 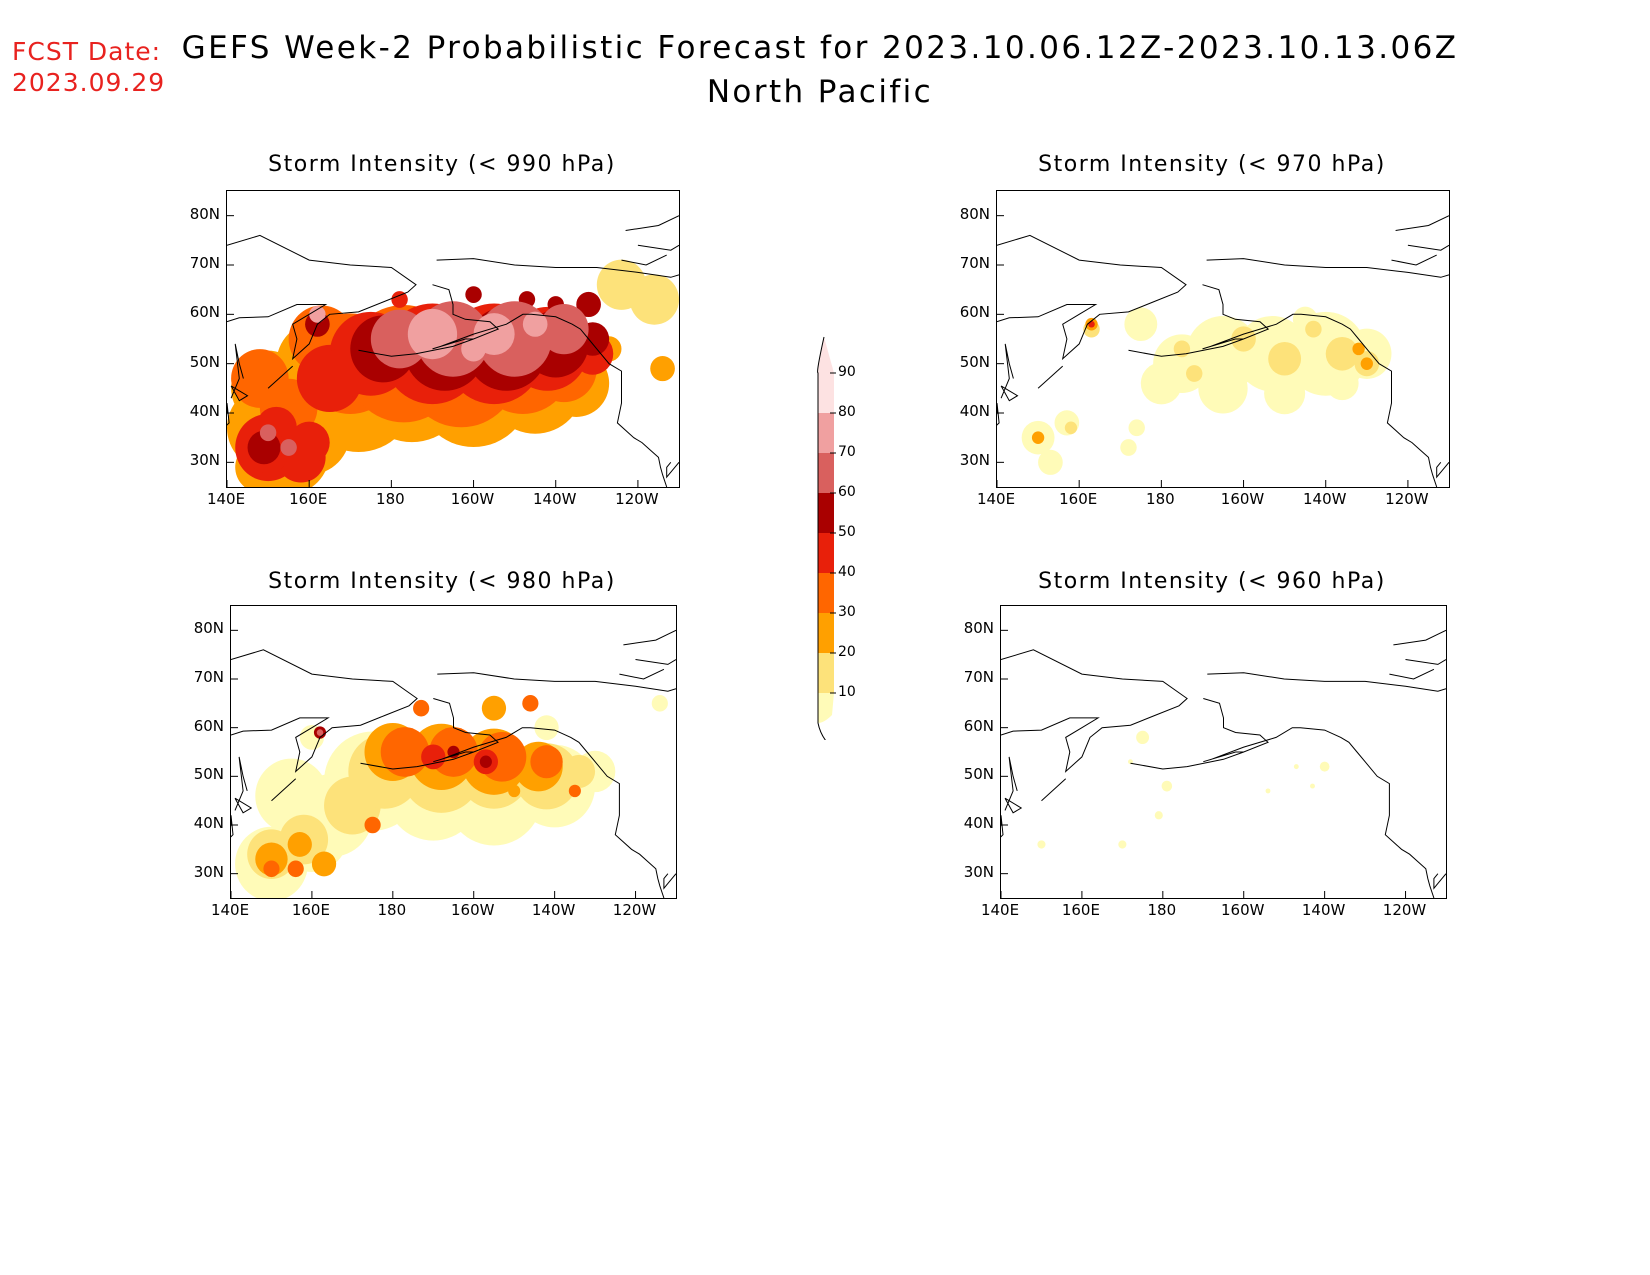 I want to click on colorbar-label: 80, so click(x=847, y=412).